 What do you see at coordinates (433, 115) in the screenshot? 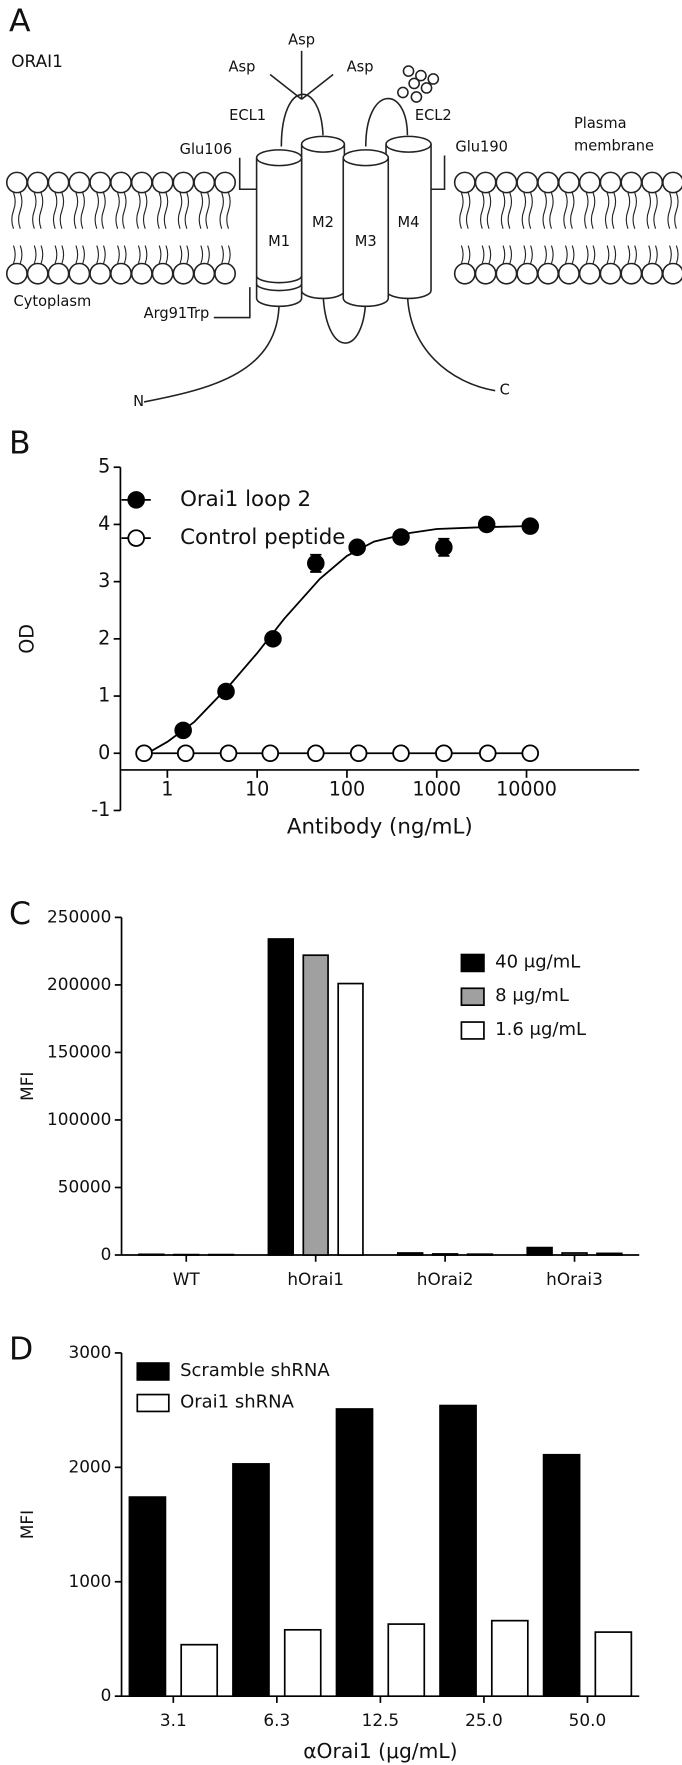
I see `label: ECL2` at bounding box center [433, 115].